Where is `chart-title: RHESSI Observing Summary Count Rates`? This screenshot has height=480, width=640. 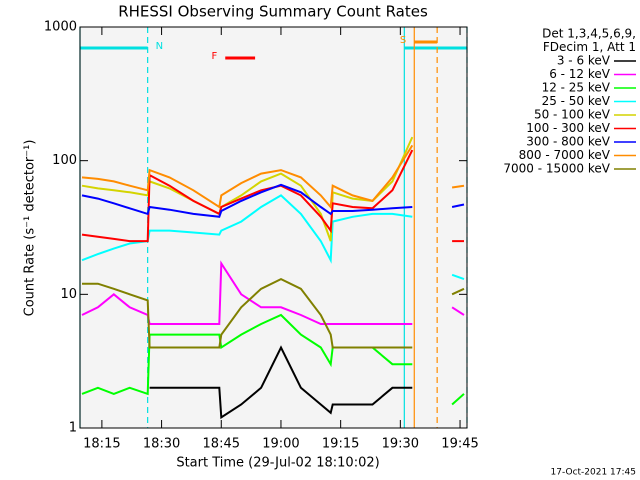
chart-title: RHESSI Observing Summary Count Rates is located at coordinates (273, 12).